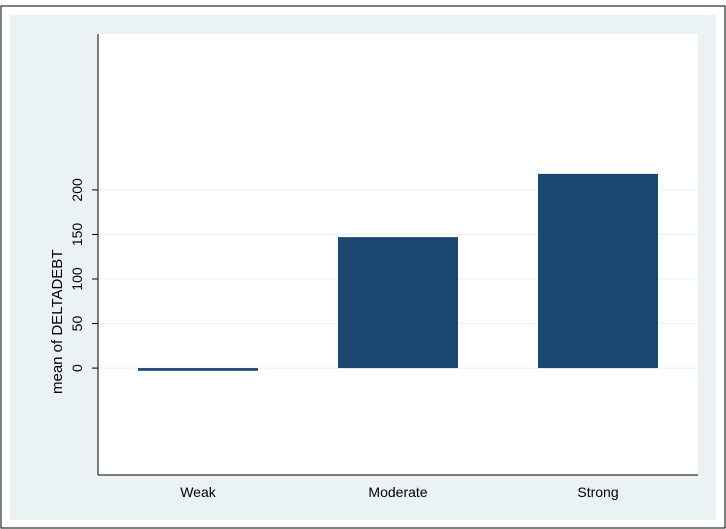 This screenshot has height=529, width=726. What do you see at coordinates (77, 368) in the screenshot?
I see `y-tick-label: 0` at bounding box center [77, 368].